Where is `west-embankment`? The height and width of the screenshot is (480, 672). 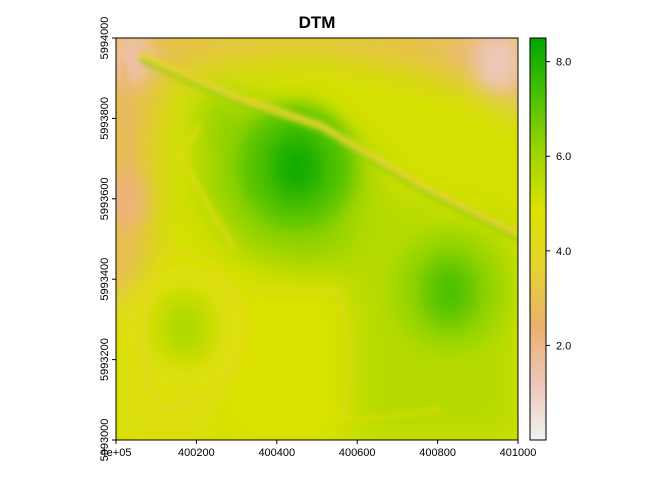
west-embankment is located at coordinates (127, 145).